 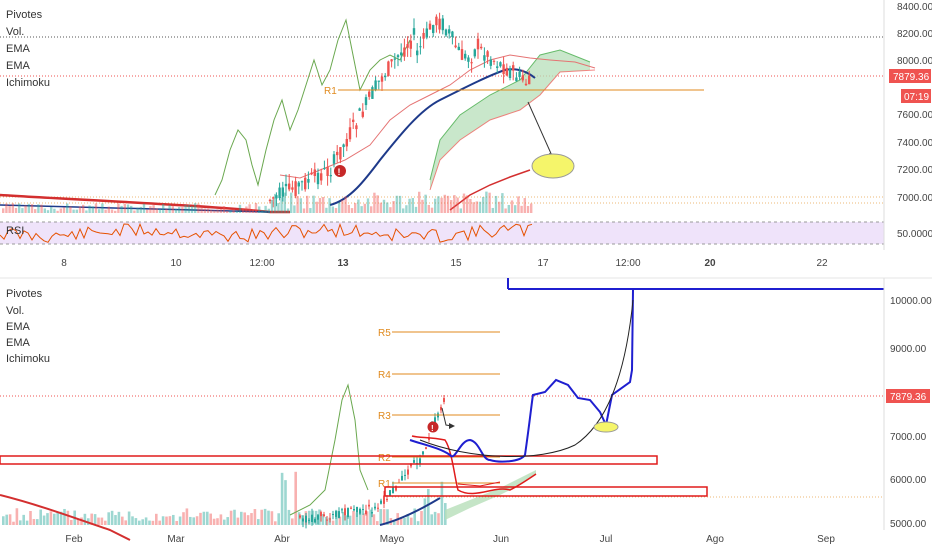 What do you see at coordinates (914, 234) in the screenshot?
I see `rsi-axis-value: 50.0000` at bounding box center [914, 234].